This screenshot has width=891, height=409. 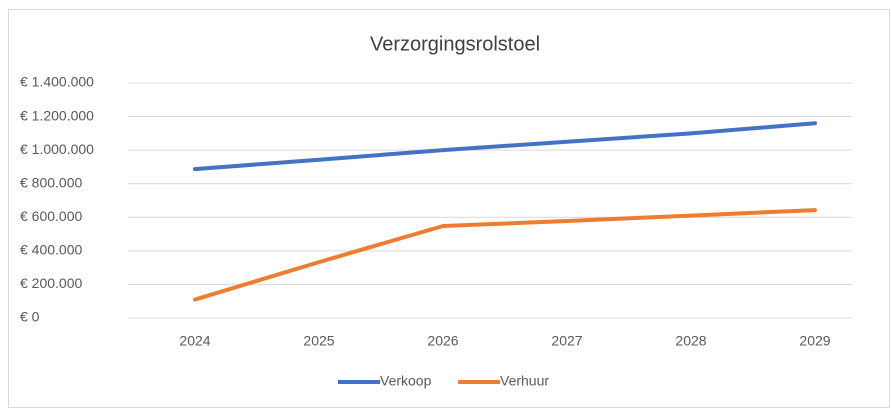 I want to click on y-tick-label: € 200.000, so click(x=51, y=283).